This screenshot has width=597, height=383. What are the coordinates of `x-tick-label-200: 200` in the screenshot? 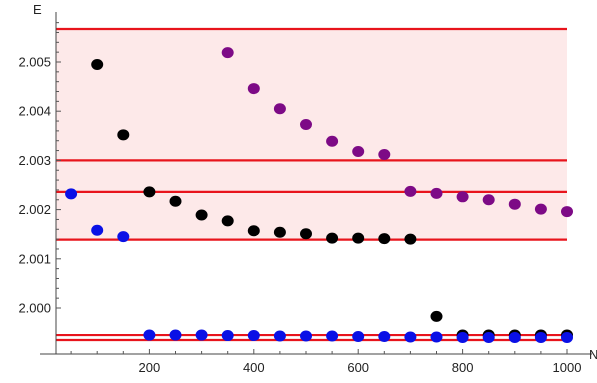 It's located at (150, 367).